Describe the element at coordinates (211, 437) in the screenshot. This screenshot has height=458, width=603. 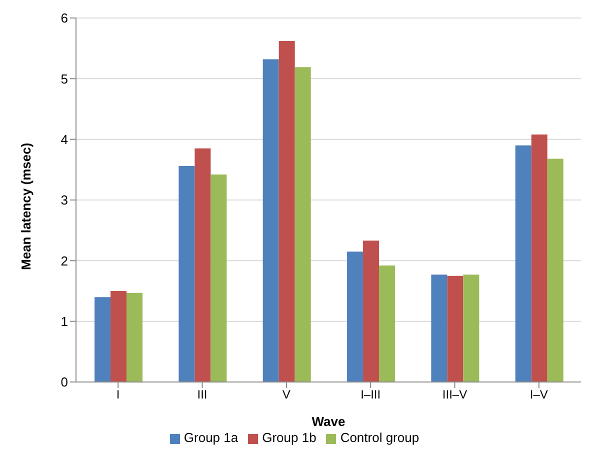
I see `legend-label: Group 1a` at that location.